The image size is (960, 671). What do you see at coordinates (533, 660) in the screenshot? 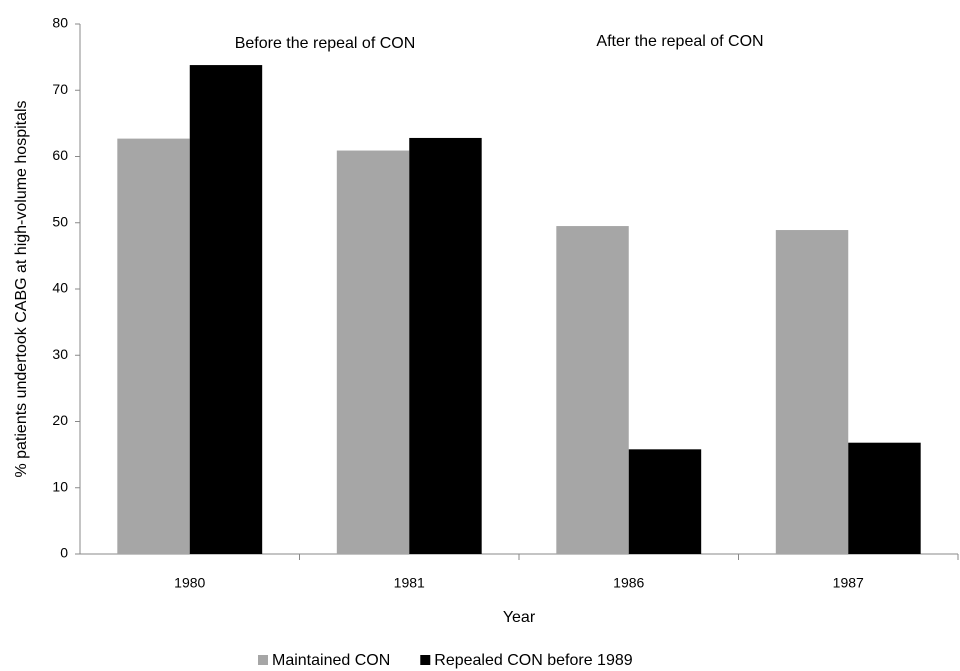
I see `legend-label: Repealed CON before 1989` at bounding box center [533, 660].